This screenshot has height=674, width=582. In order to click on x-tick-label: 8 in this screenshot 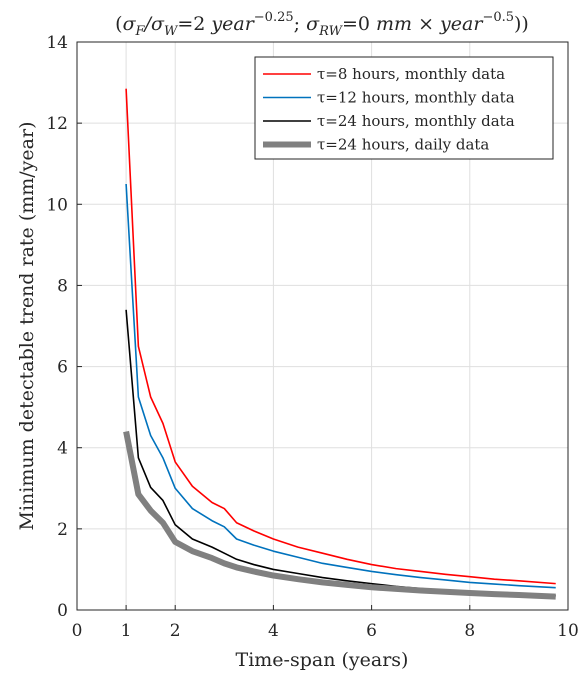, I will do `click(469, 631)`.